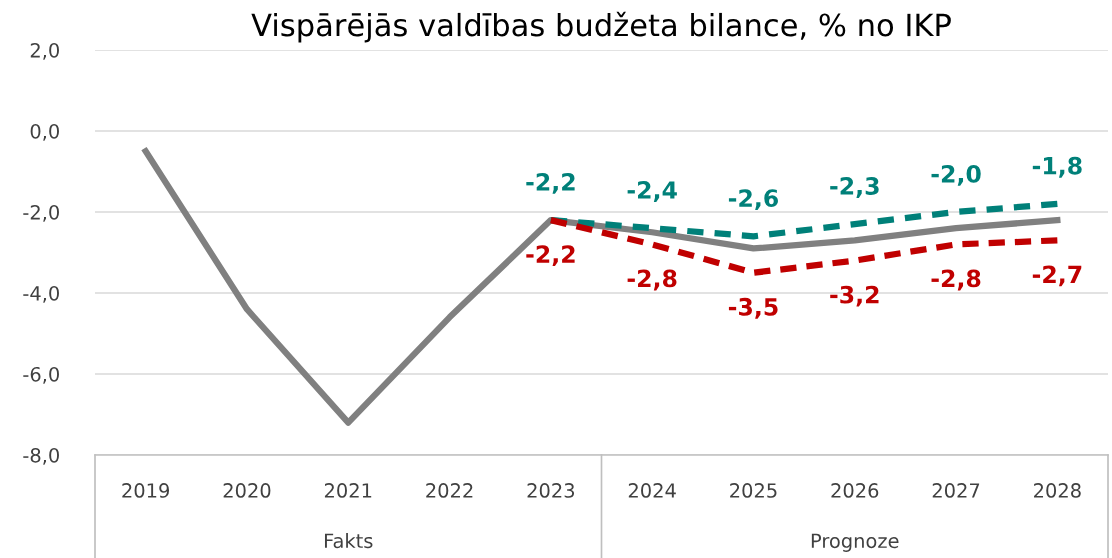 The image size is (1112, 558). What do you see at coordinates (41, 294) in the screenshot?
I see `y-tick-label: -4,0` at bounding box center [41, 294].